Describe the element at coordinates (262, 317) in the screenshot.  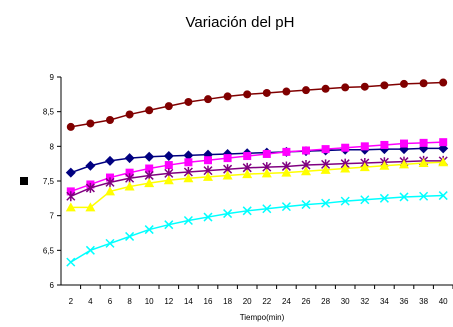
I see `x-axis-label: Tiempo(min)` at that location.